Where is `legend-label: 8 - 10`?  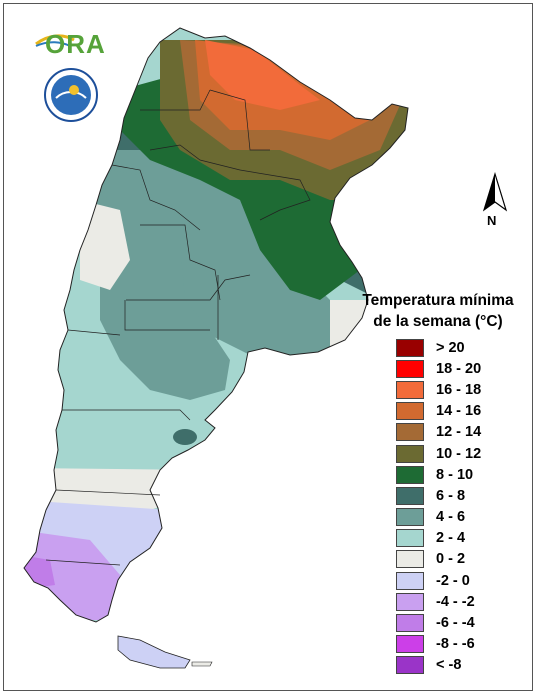 legend-label: 8 - 10 is located at coordinates (455, 474).